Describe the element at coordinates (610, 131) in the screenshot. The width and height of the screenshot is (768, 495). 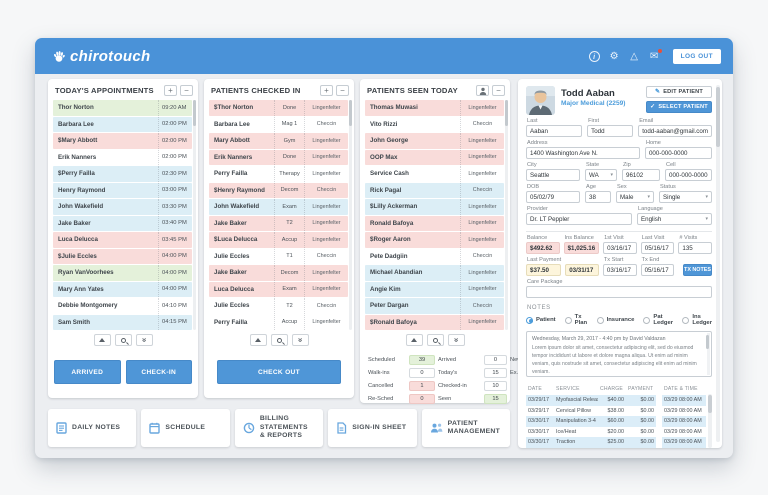
I see `first-name-field: Todd` at that location.